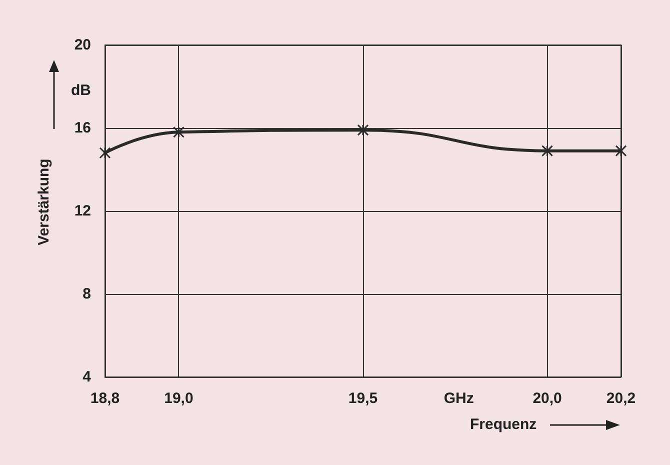 This screenshot has height=465, width=670. What do you see at coordinates (82, 211) in the screenshot?
I see `y-tick-label: 12` at bounding box center [82, 211].